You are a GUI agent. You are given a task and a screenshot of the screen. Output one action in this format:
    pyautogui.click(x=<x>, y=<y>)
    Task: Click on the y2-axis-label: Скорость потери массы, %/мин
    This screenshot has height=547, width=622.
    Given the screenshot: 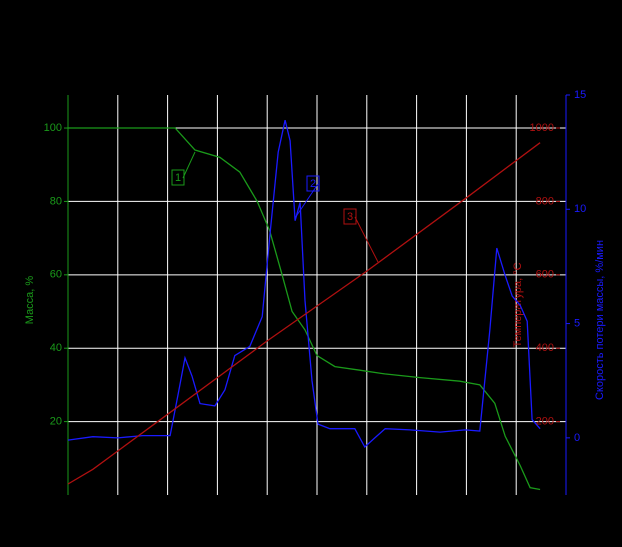 What is the action you would take?
    pyautogui.click(x=600, y=320)
    